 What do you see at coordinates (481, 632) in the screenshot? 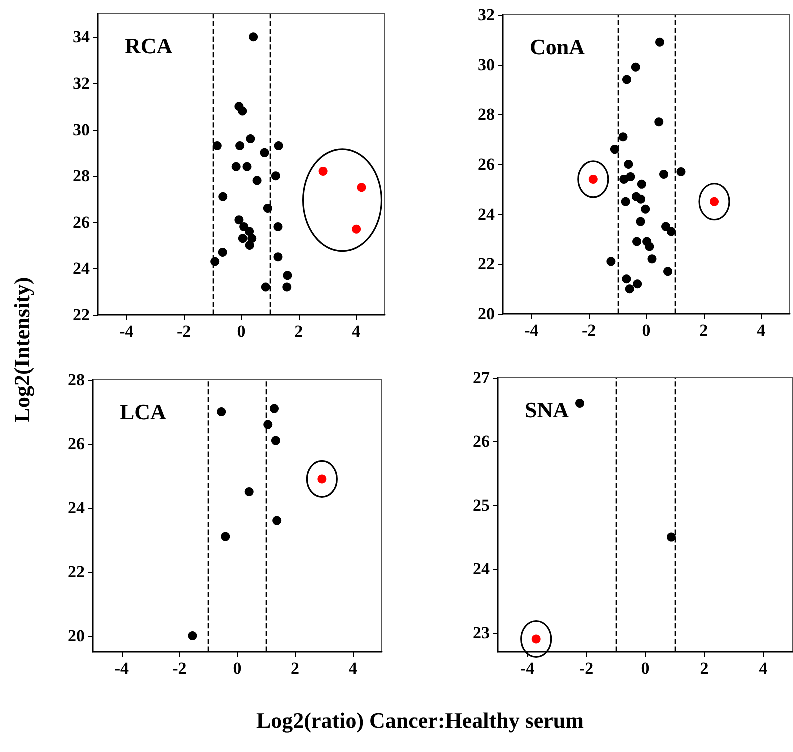
I see `y-tick-label: 23` at bounding box center [481, 632].